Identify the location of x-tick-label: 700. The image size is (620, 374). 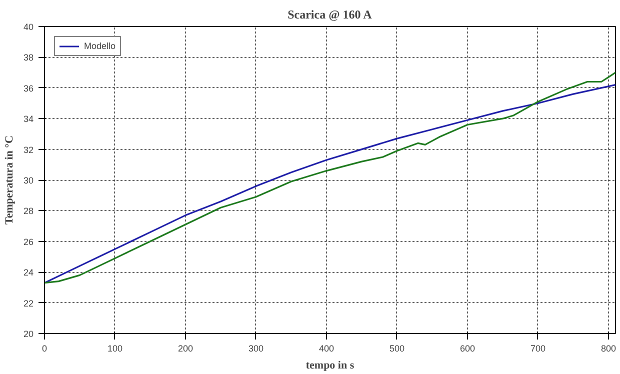
(538, 349).